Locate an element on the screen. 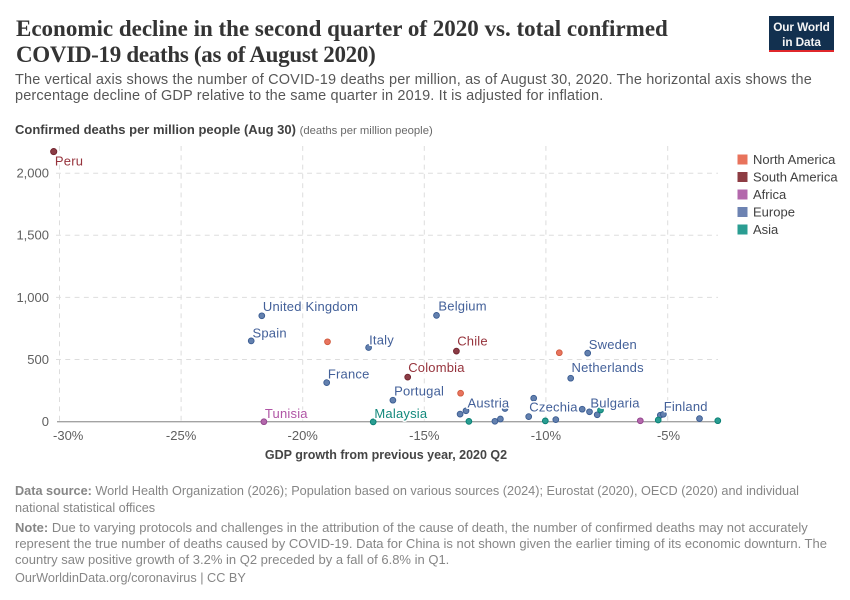 The image size is (850, 600). svg-text: 0 is located at coordinates (45, 421).